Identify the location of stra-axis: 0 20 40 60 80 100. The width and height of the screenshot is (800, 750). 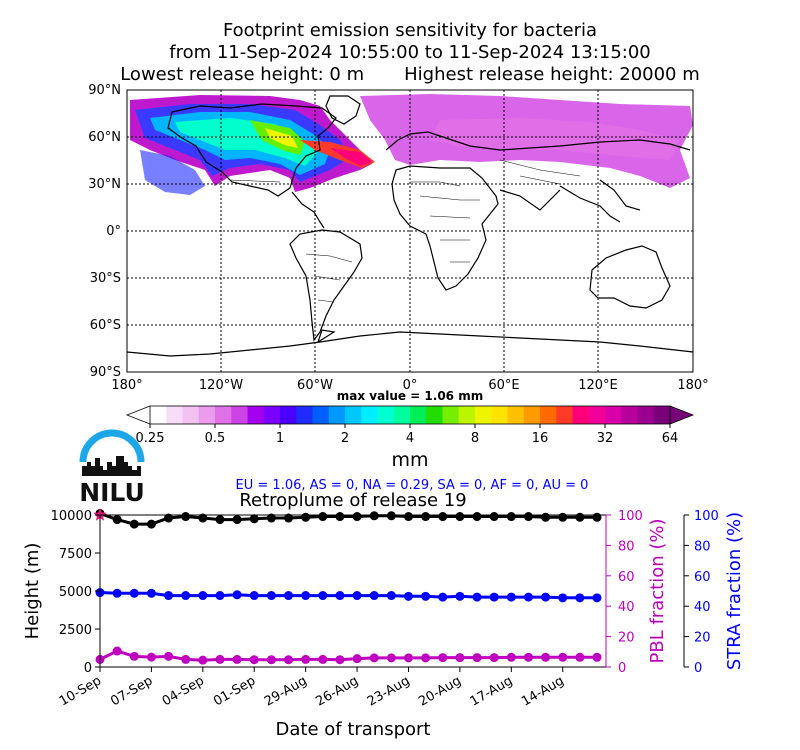
(701, 592).